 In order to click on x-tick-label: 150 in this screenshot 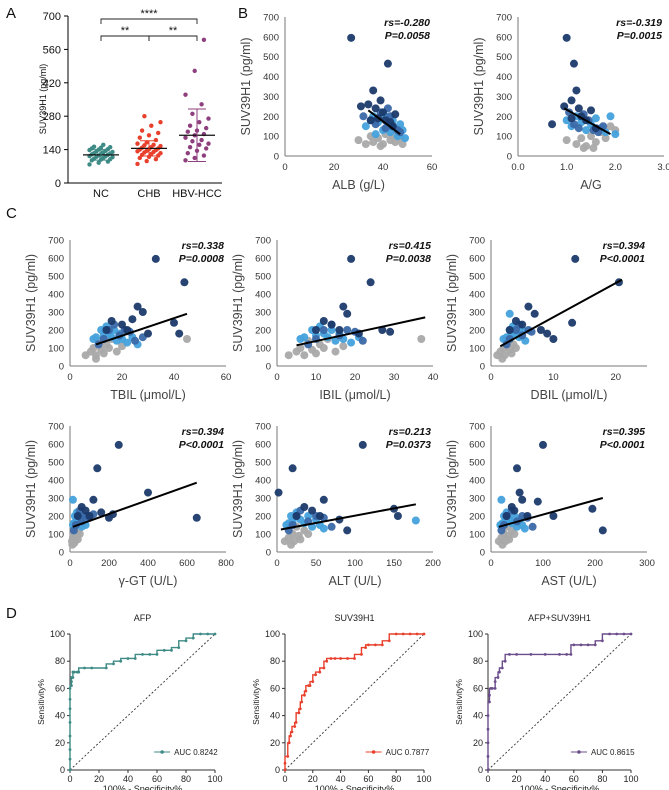, I will do `click(394, 563)`.